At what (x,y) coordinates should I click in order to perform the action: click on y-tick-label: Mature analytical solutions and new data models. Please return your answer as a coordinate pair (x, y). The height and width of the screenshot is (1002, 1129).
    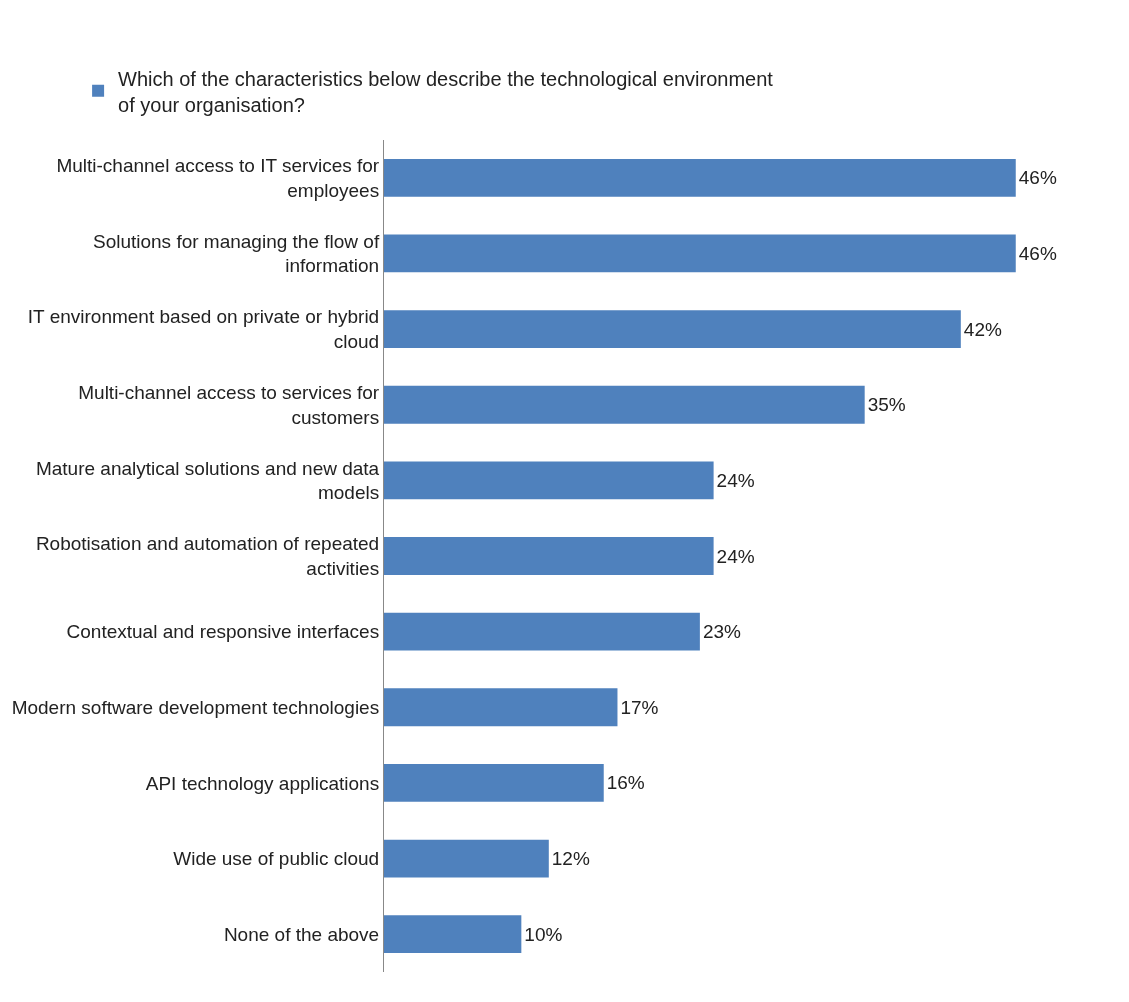
    Looking at the image, I should click on (207, 480).